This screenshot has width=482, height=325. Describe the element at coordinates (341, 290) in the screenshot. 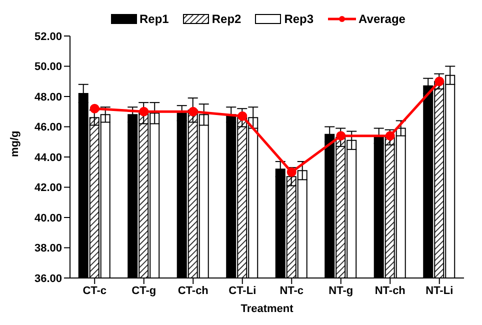

I see `x-tick-label: NT-g` at that location.